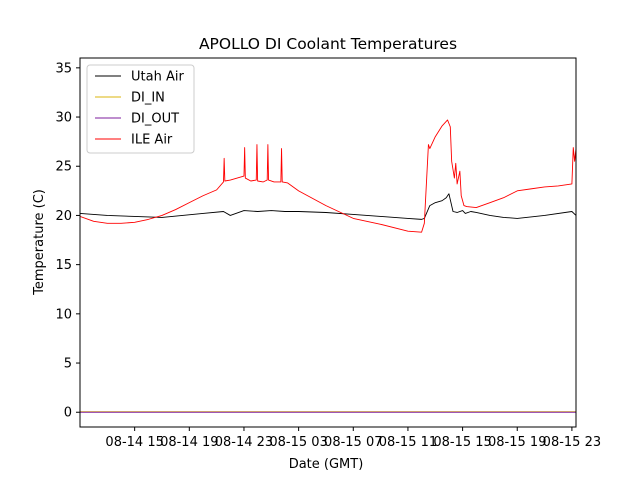 The height and width of the screenshot is (480, 640). I want to click on legend-entry-label: Utah Air, so click(157, 77).